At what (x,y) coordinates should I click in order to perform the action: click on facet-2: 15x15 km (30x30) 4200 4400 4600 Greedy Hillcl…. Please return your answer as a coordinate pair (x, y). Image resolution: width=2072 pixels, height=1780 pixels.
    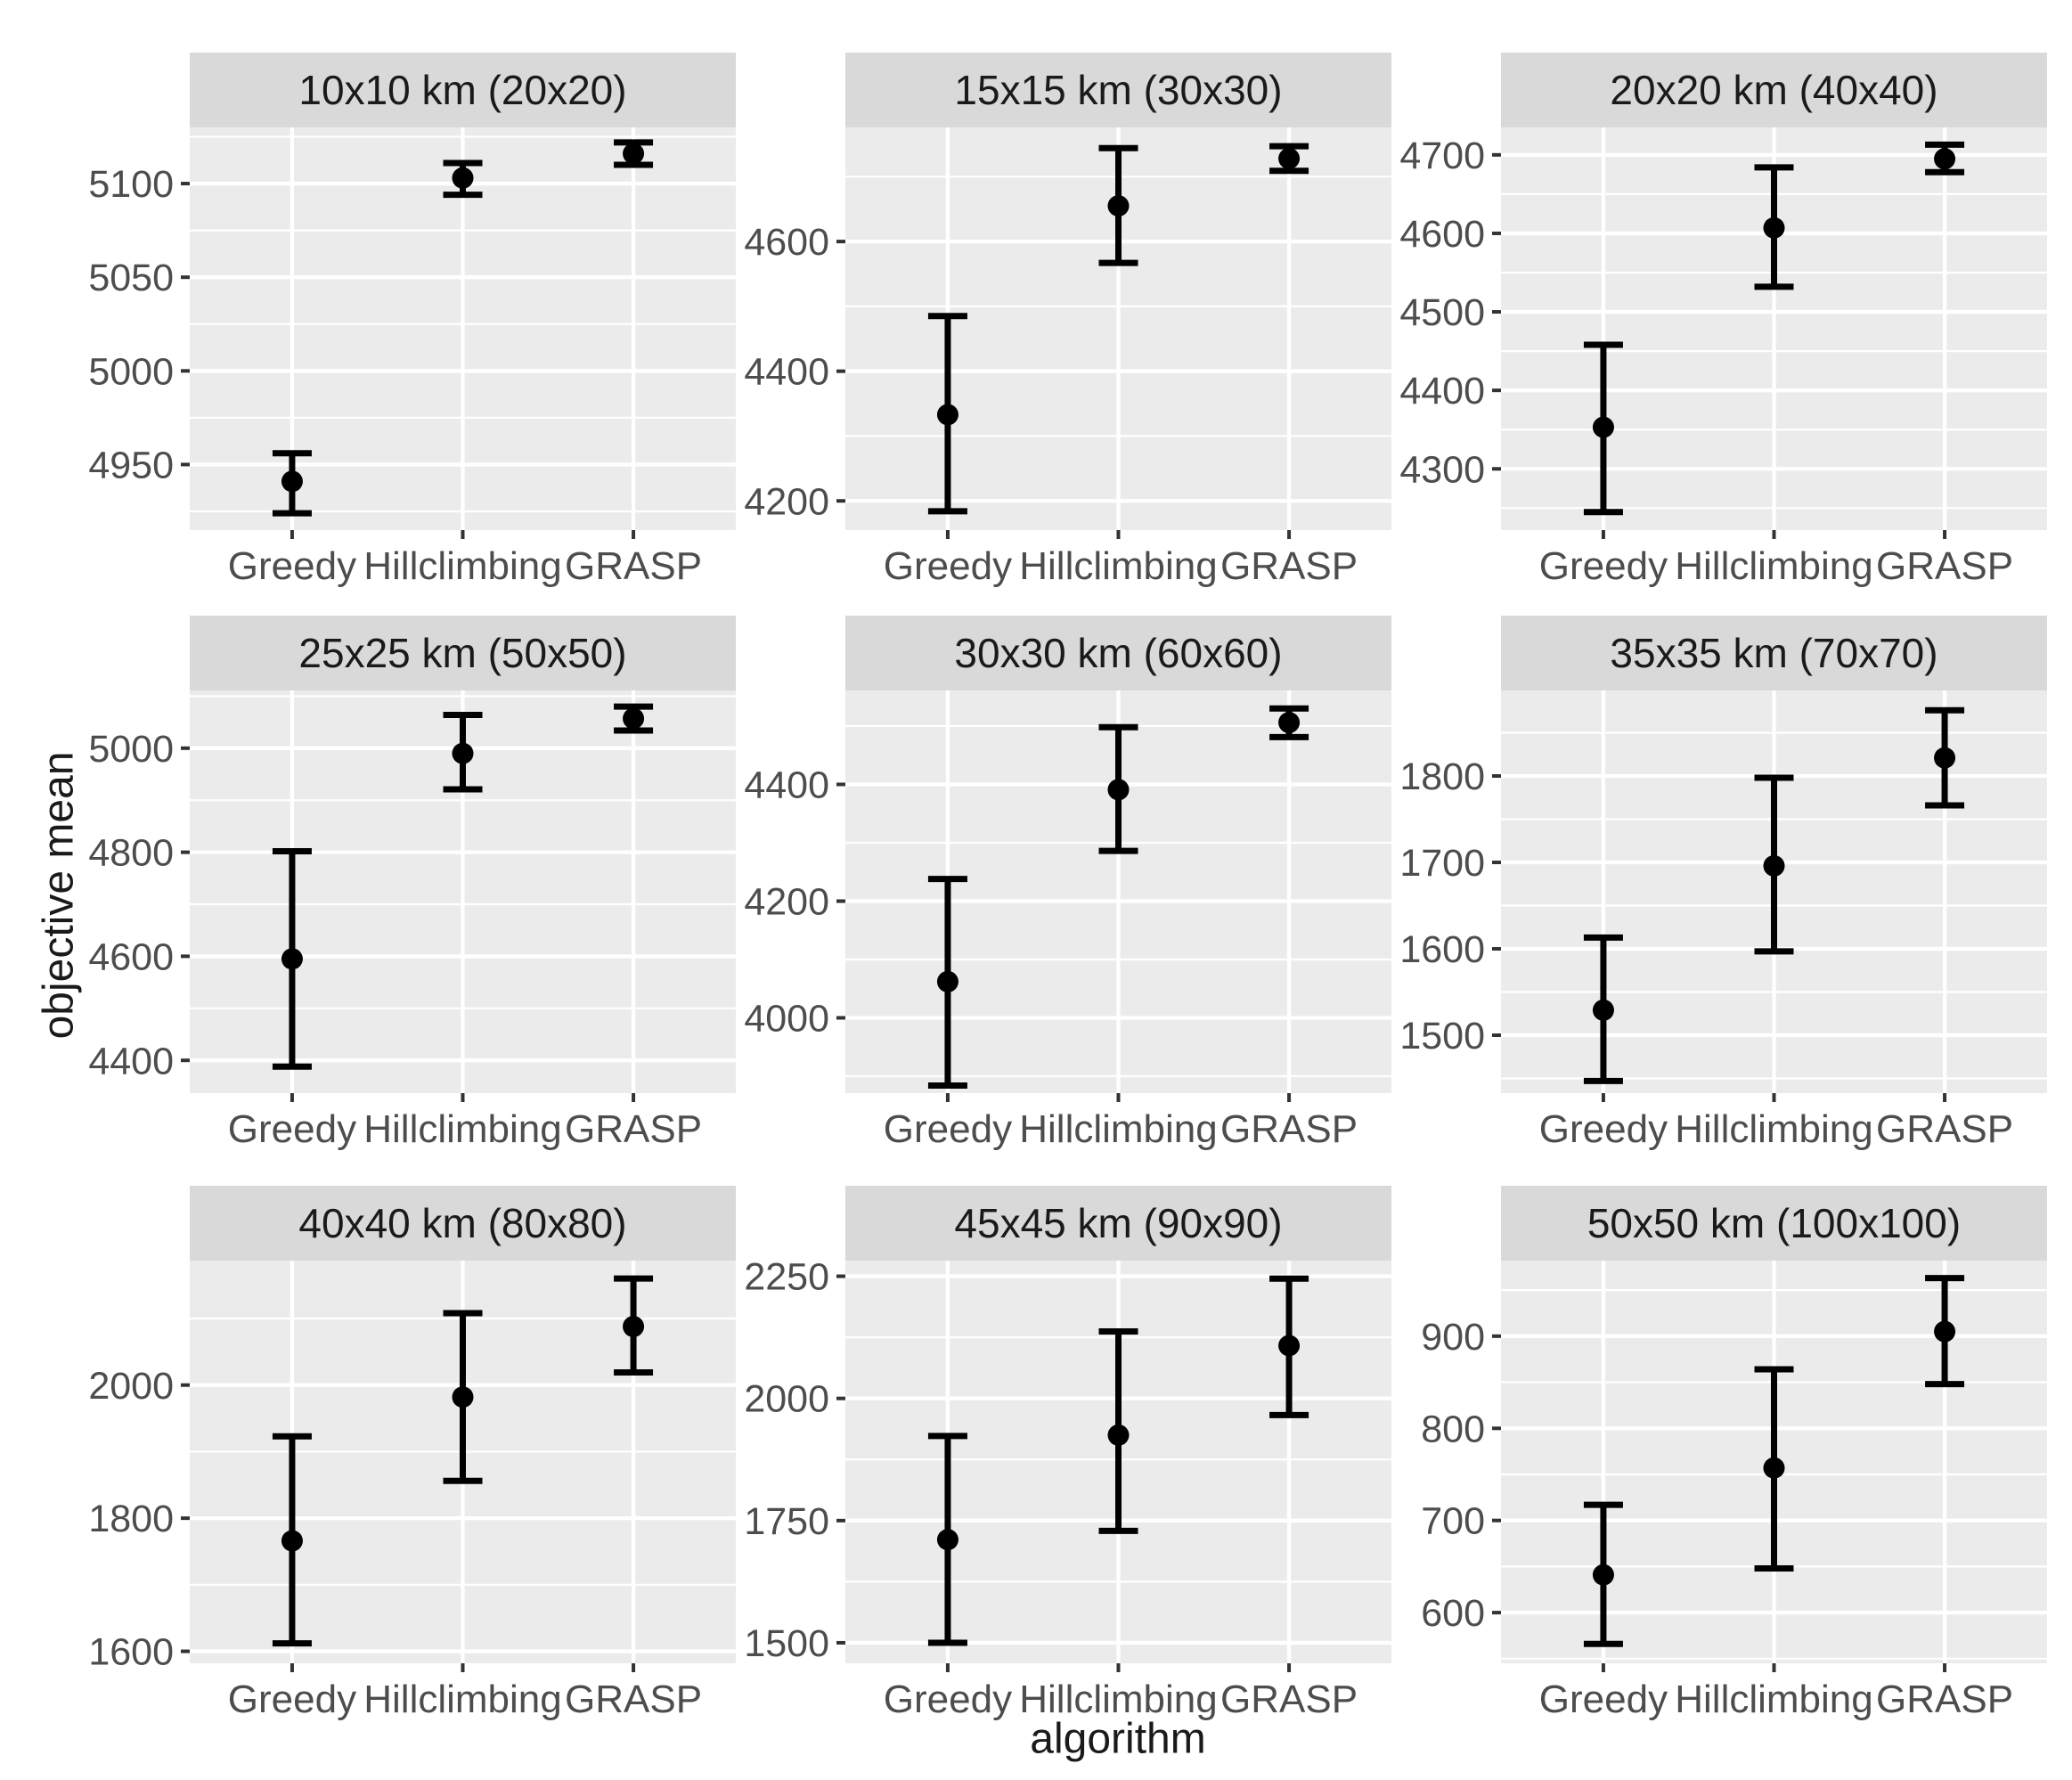
    Looking at the image, I should click on (1068, 331).